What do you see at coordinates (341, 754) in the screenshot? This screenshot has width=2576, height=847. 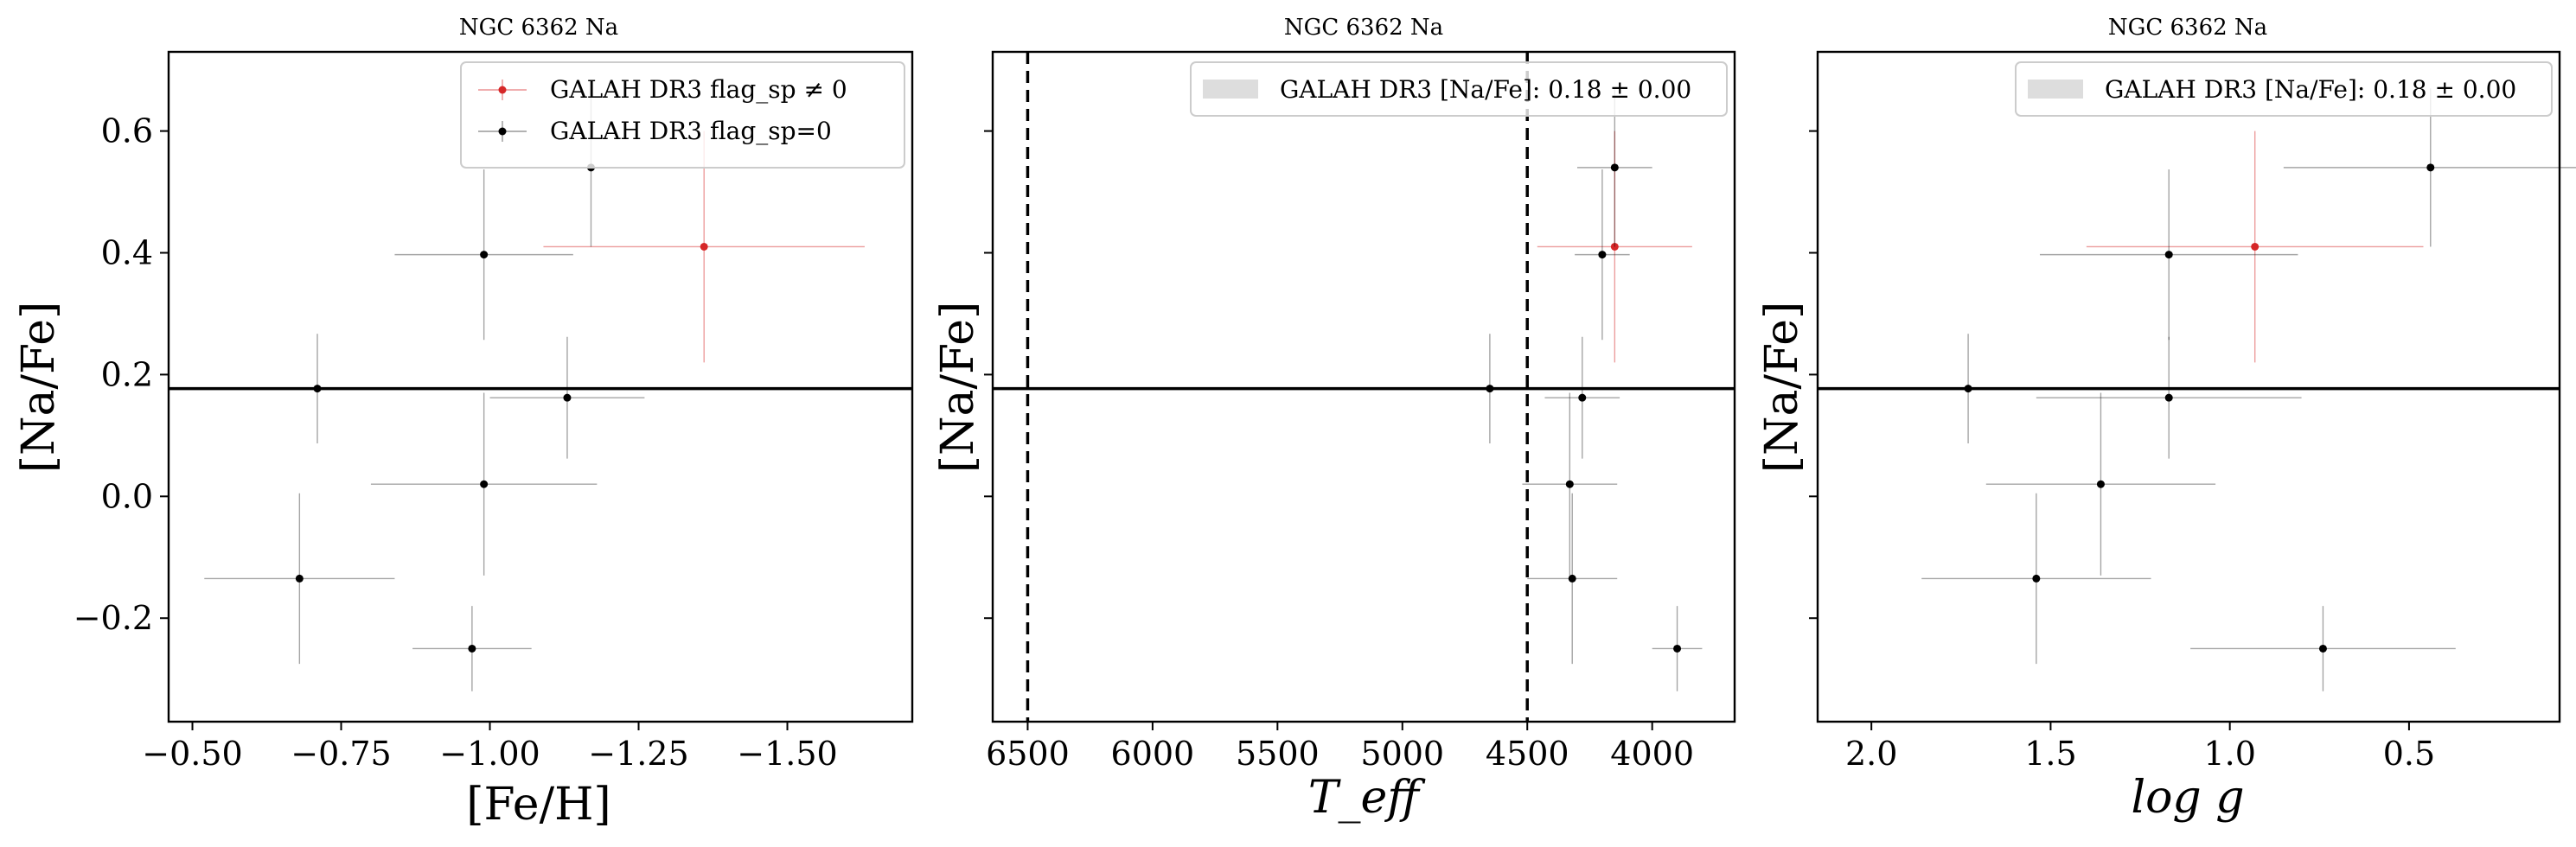 I see `x-tick-label: −0.75` at bounding box center [341, 754].